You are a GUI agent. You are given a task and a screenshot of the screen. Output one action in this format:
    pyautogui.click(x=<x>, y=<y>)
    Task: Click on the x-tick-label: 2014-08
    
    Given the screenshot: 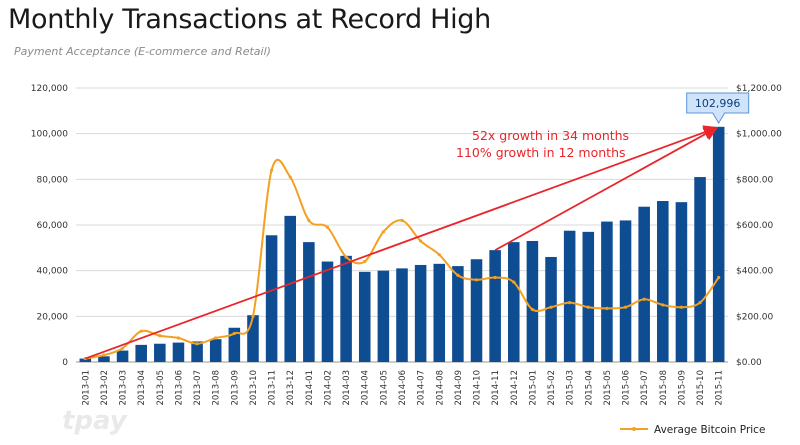 What is the action you would take?
    pyautogui.click(x=440, y=388)
    